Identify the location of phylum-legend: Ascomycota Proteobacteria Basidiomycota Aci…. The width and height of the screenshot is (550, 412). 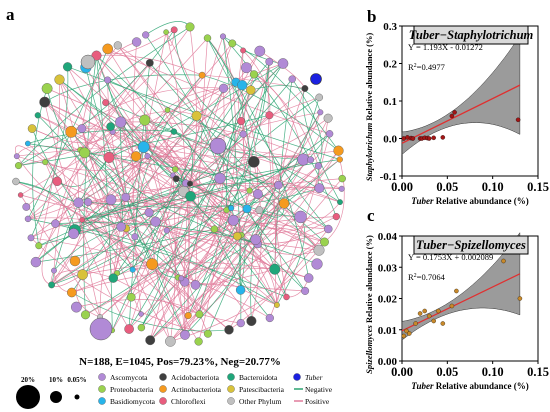
(215, 389).